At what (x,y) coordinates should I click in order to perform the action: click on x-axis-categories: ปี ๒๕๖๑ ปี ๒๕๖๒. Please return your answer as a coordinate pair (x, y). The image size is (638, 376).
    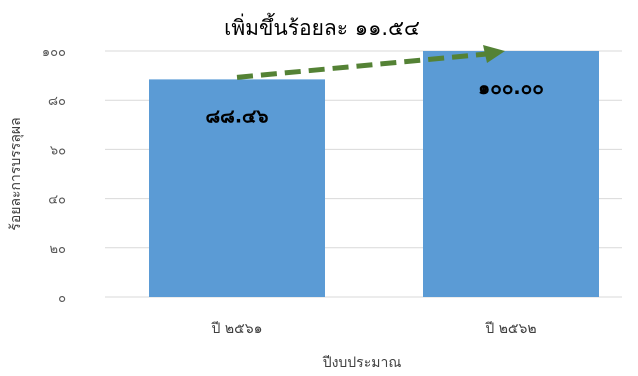
    Looking at the image, I should click on (374, 329).